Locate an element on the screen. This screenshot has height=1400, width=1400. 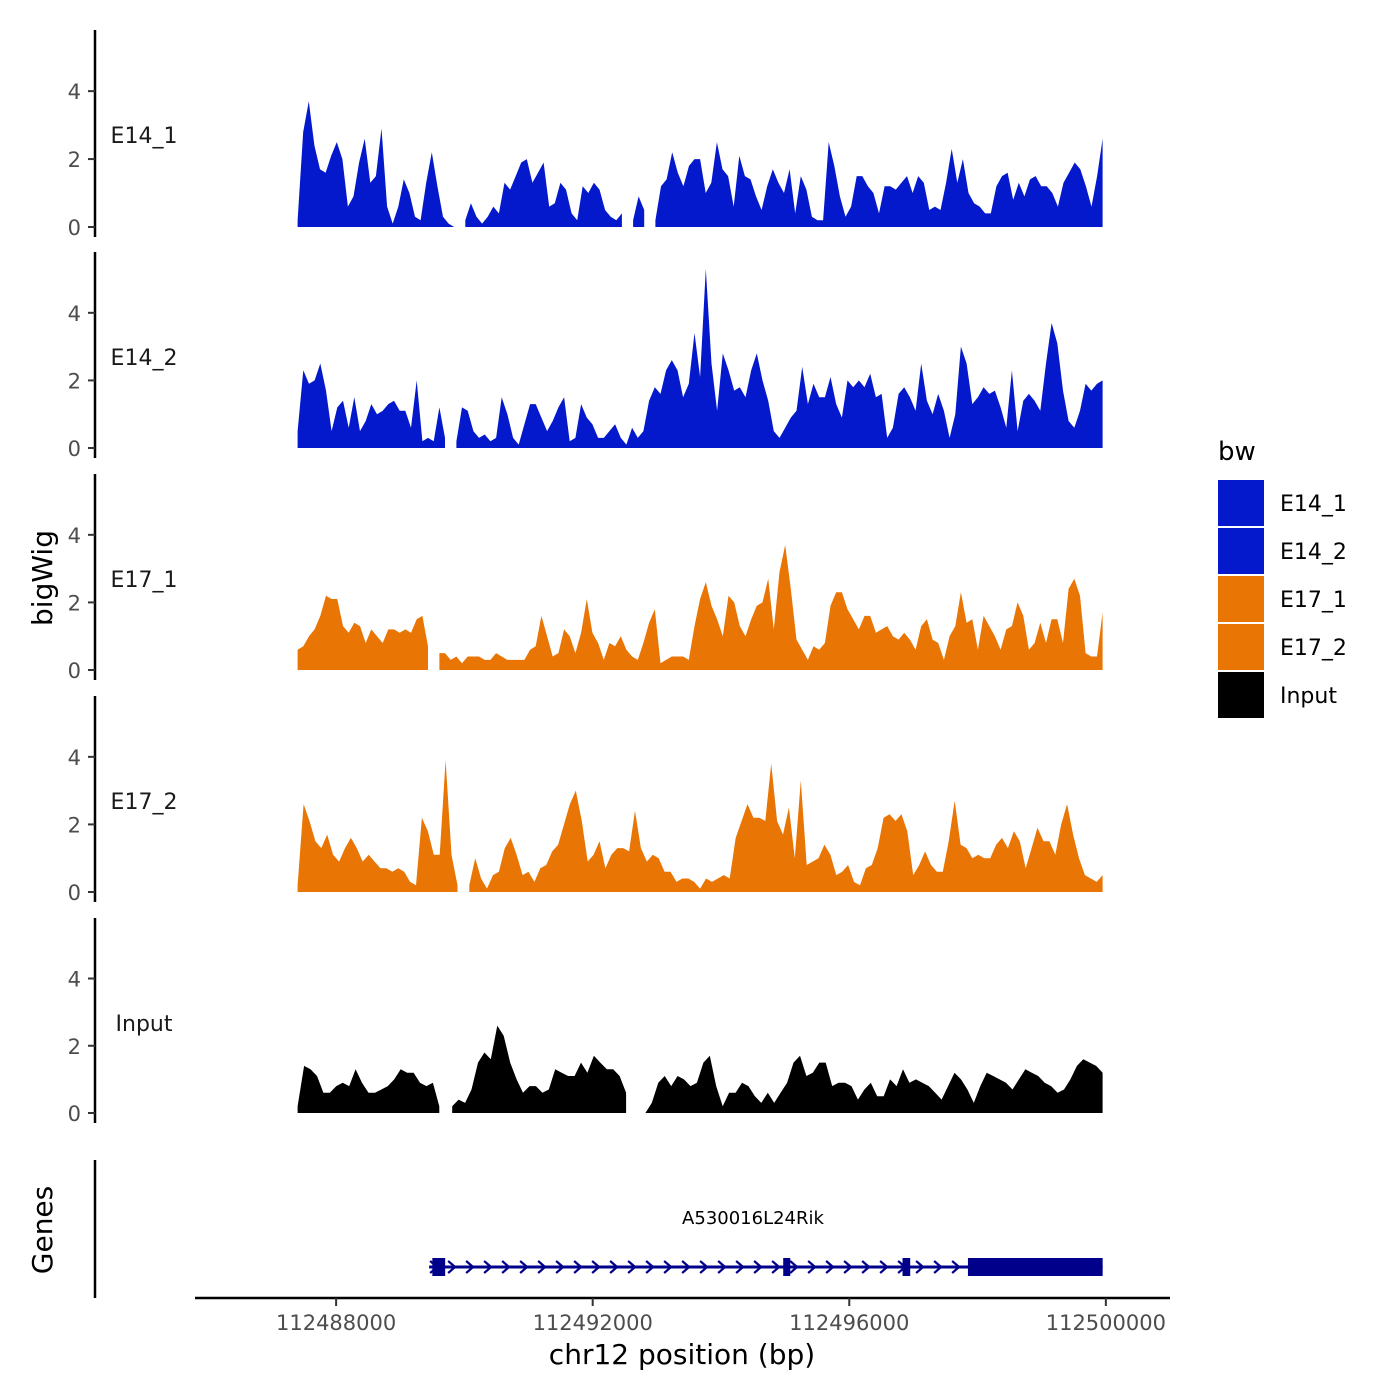
track-e17-2: 0 2 4 E17_2 is located at coordinates (585, 800).